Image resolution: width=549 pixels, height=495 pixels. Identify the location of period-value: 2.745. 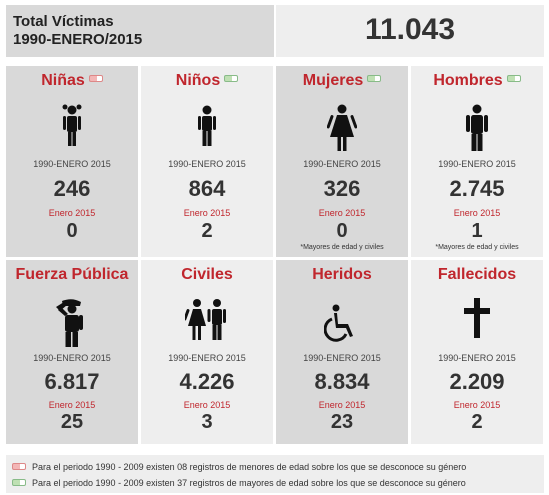
(477, 188).